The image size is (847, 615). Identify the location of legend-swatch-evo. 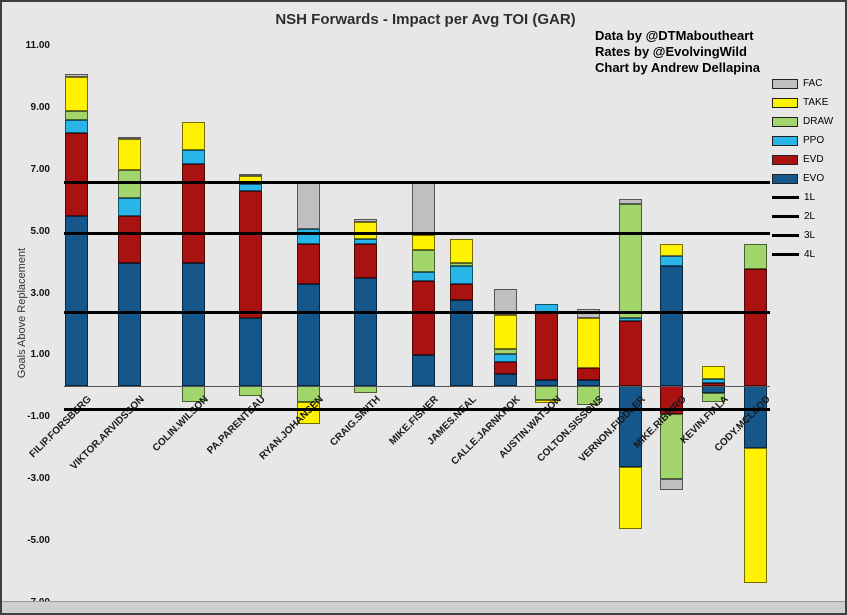
(785, 178).